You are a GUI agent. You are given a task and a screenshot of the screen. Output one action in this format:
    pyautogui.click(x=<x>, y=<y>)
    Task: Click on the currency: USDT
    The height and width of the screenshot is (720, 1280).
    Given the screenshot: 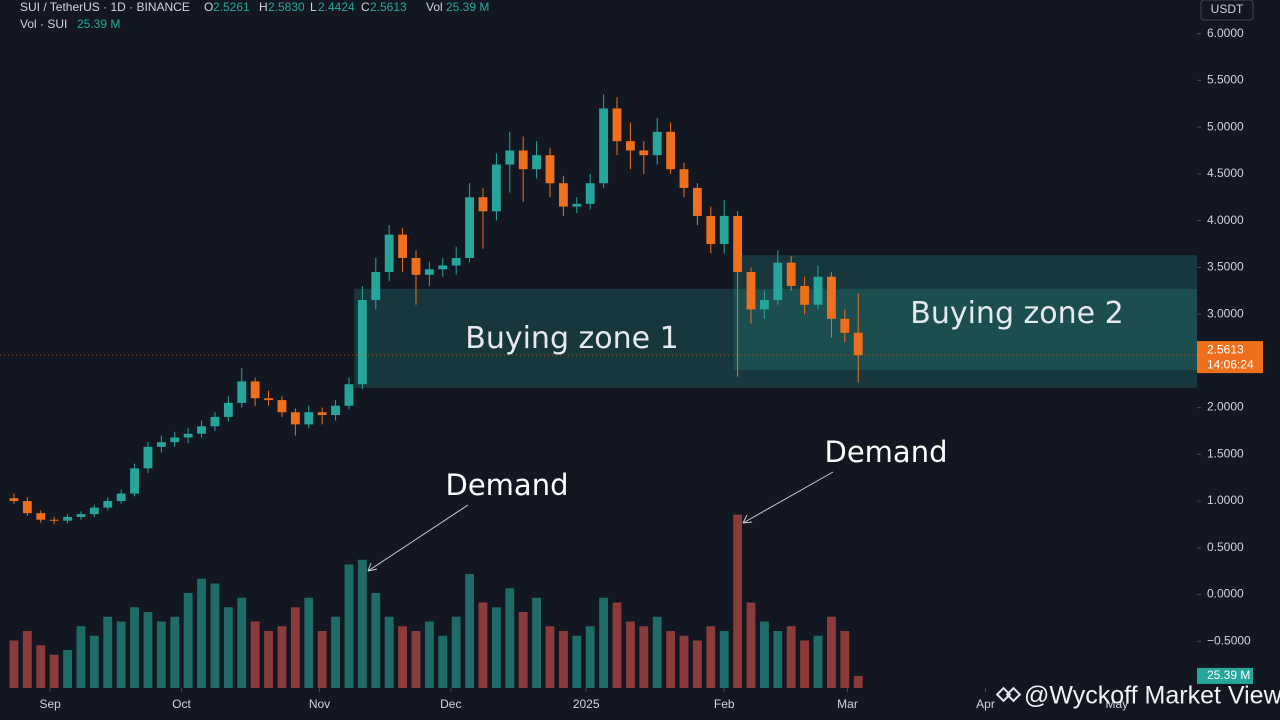 What is the action you would take?
    pyautogui.click(x=1227, y=9)
    